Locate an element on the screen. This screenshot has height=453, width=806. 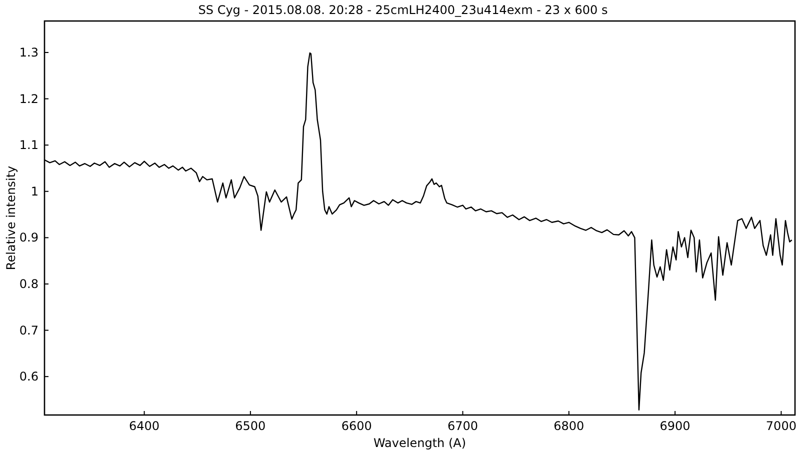
y-tick-label: 1.1 is located at coordinates (28, 145).